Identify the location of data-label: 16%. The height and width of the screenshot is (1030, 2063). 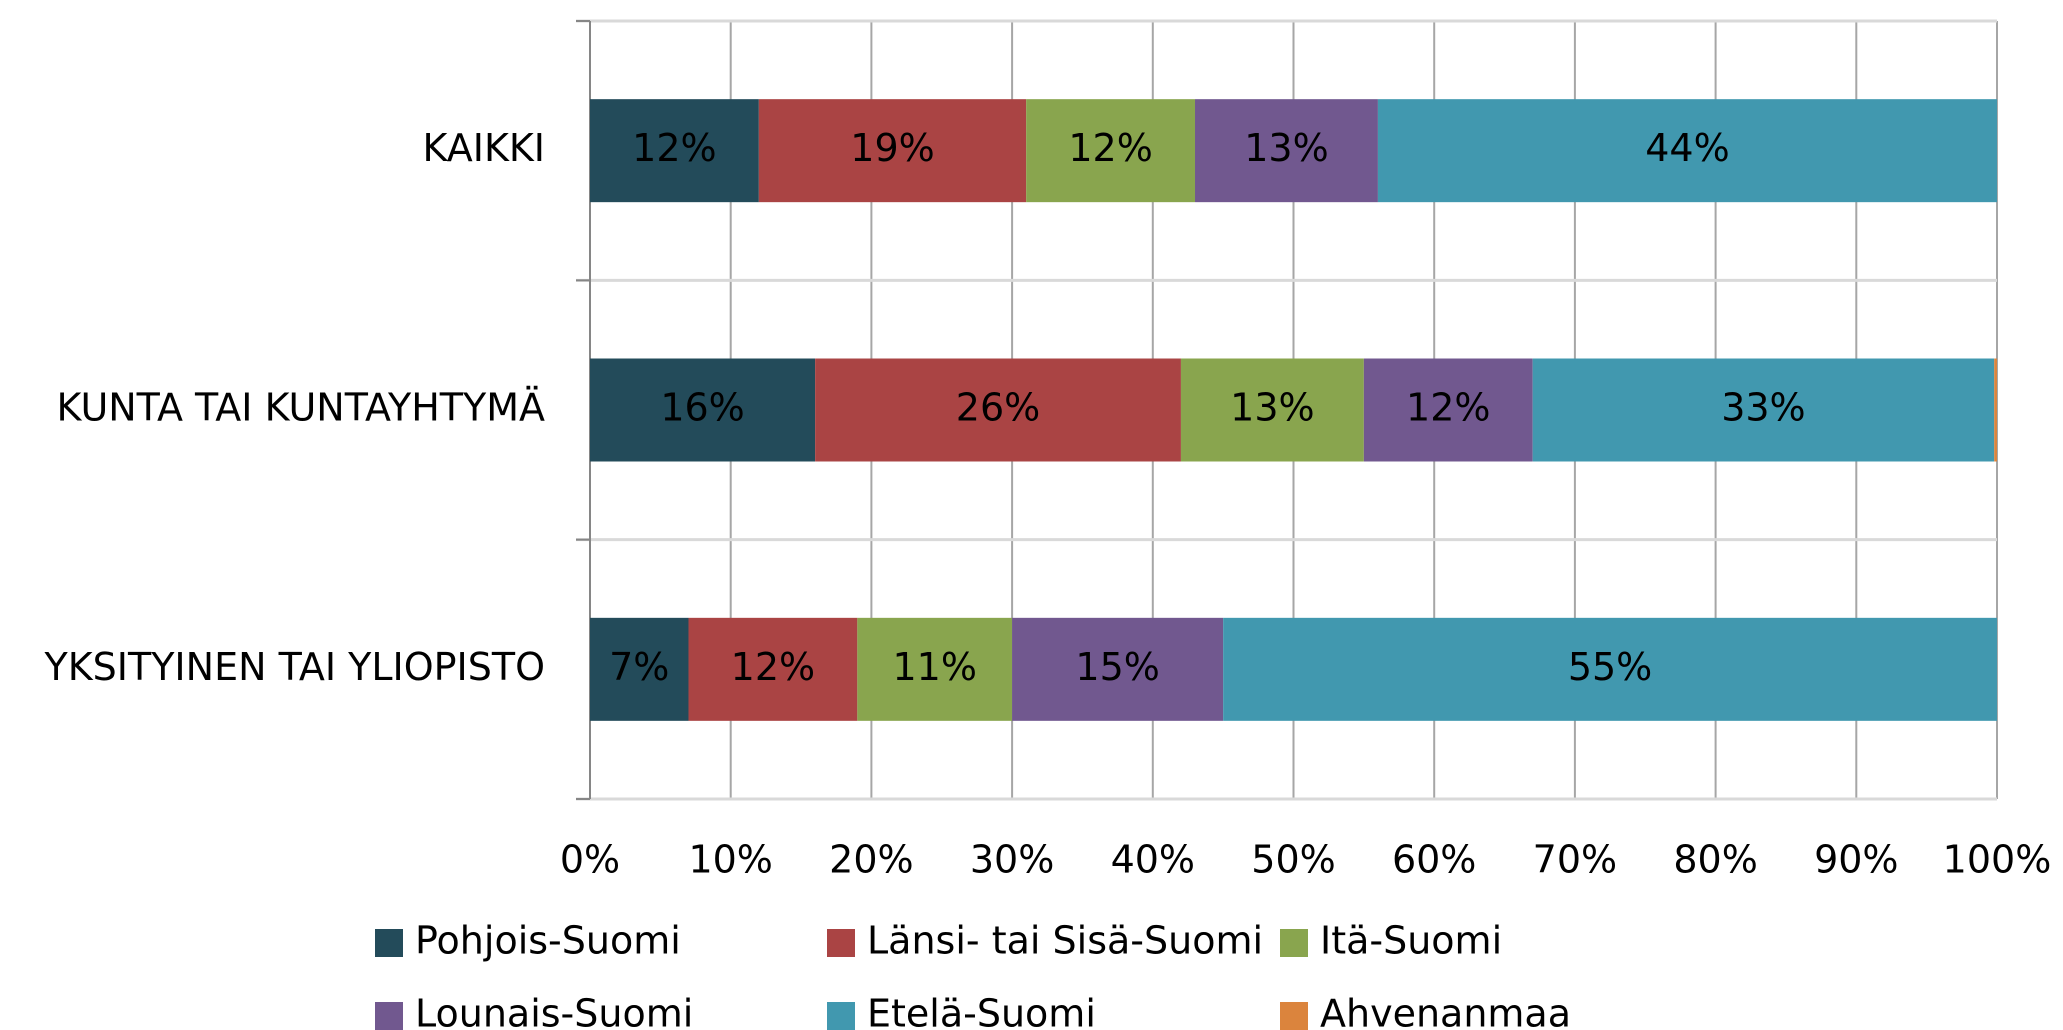
(702, 408).